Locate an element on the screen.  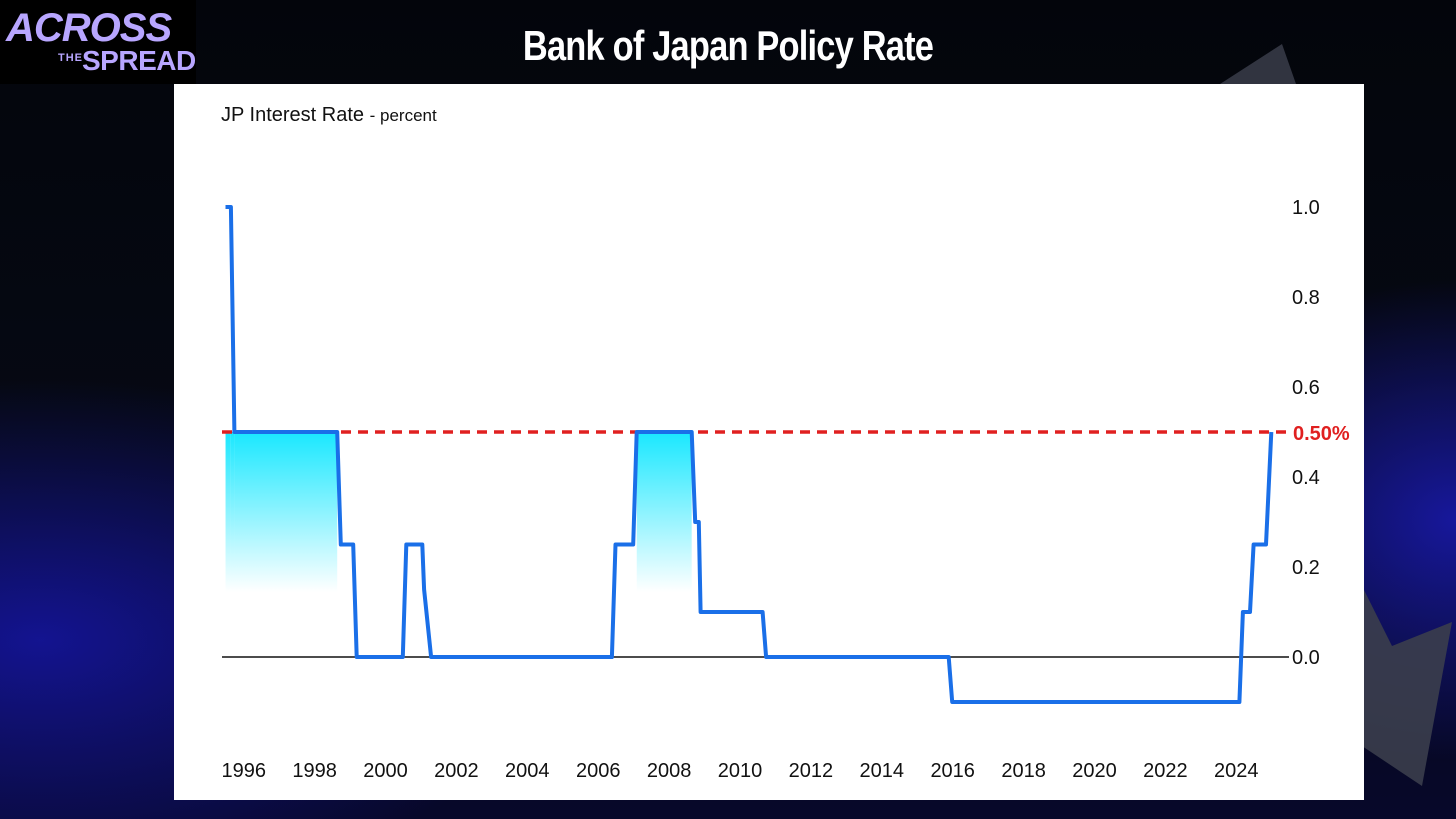
reference-line-label: 0.50% is located at coordinates (1321, 434).